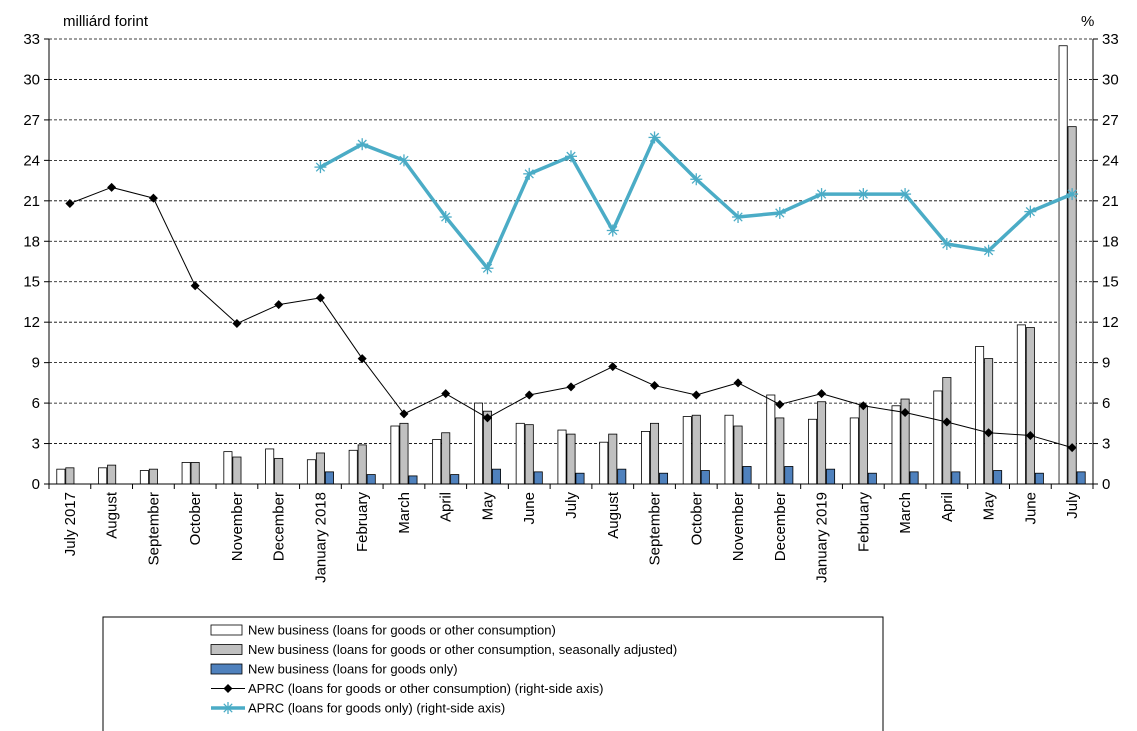 Image resolution: width=1137 pixels, height=731 pixels. I want to click on right-axis-unit-label: %, so click(1087, 21).